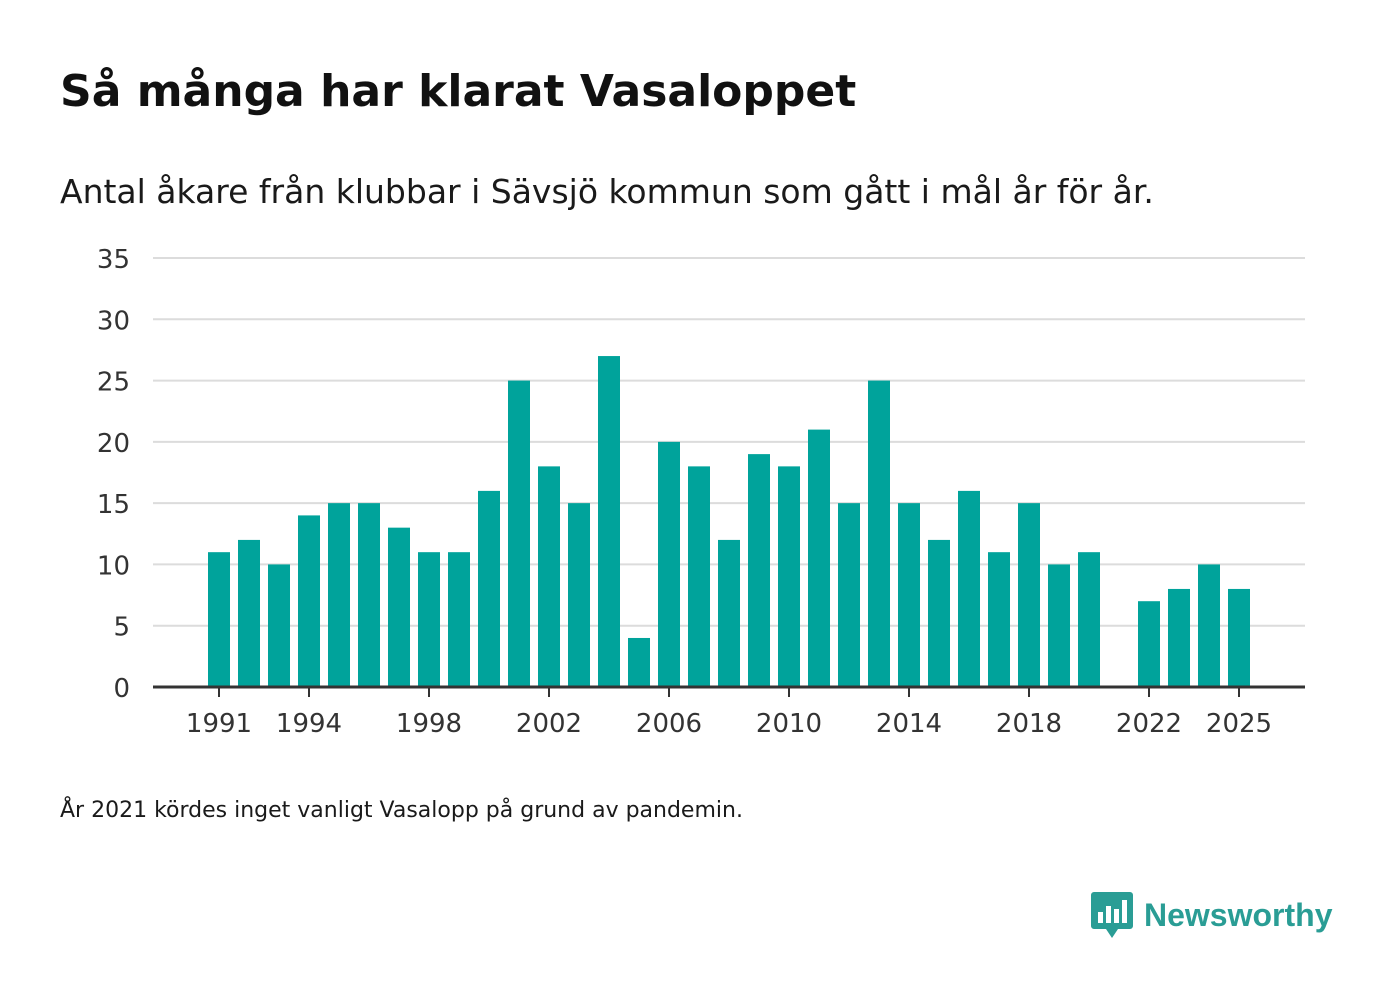  I want to click on bar-2025, so click(1239, 637).